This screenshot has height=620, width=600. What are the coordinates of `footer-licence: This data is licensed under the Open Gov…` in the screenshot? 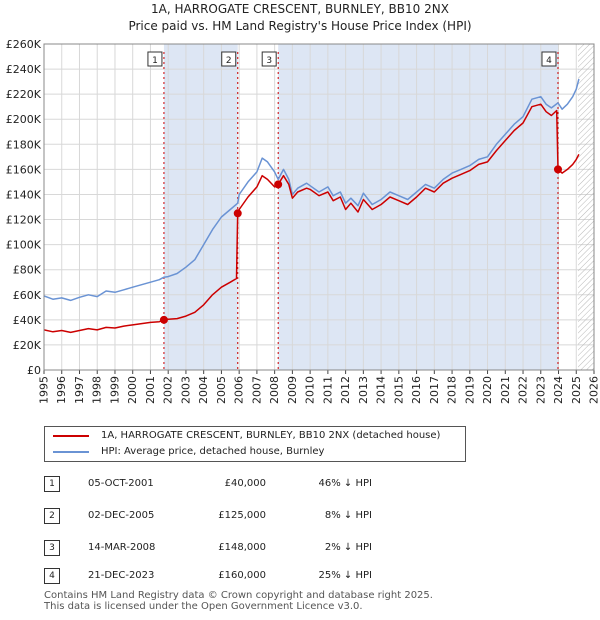 It's located at (203, 606).